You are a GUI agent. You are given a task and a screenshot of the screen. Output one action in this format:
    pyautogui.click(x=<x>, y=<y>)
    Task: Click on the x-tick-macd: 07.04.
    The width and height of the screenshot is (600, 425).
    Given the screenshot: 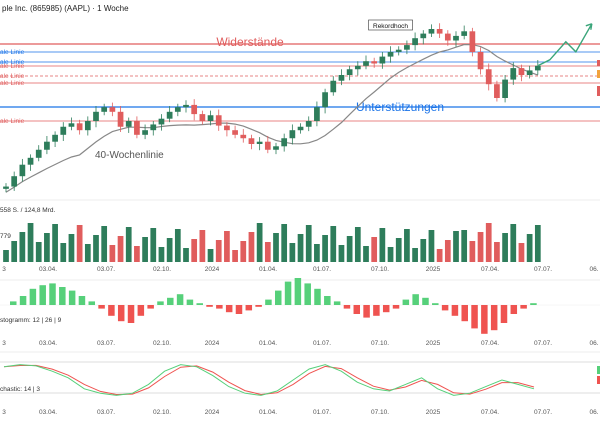 What is the action you would take?
    pyautogui.click(x=490, y=343)
    